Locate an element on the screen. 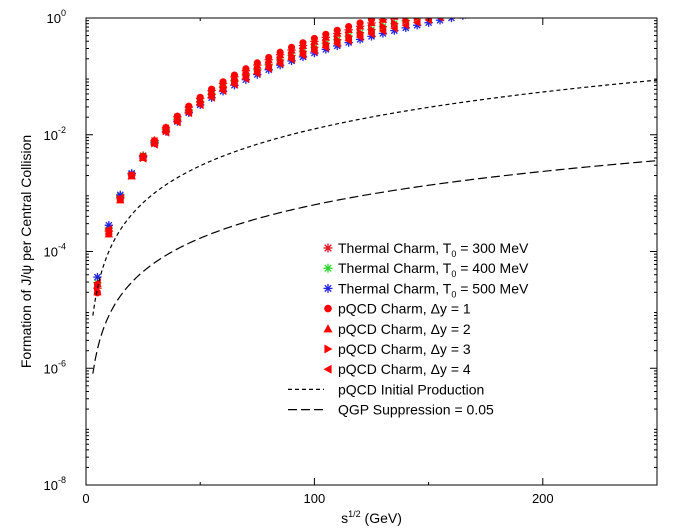 The height and width of the screenshot is (531, 677). legend-label: pQCD Charm, Δy = 1 is located at coordinates (404, 309).